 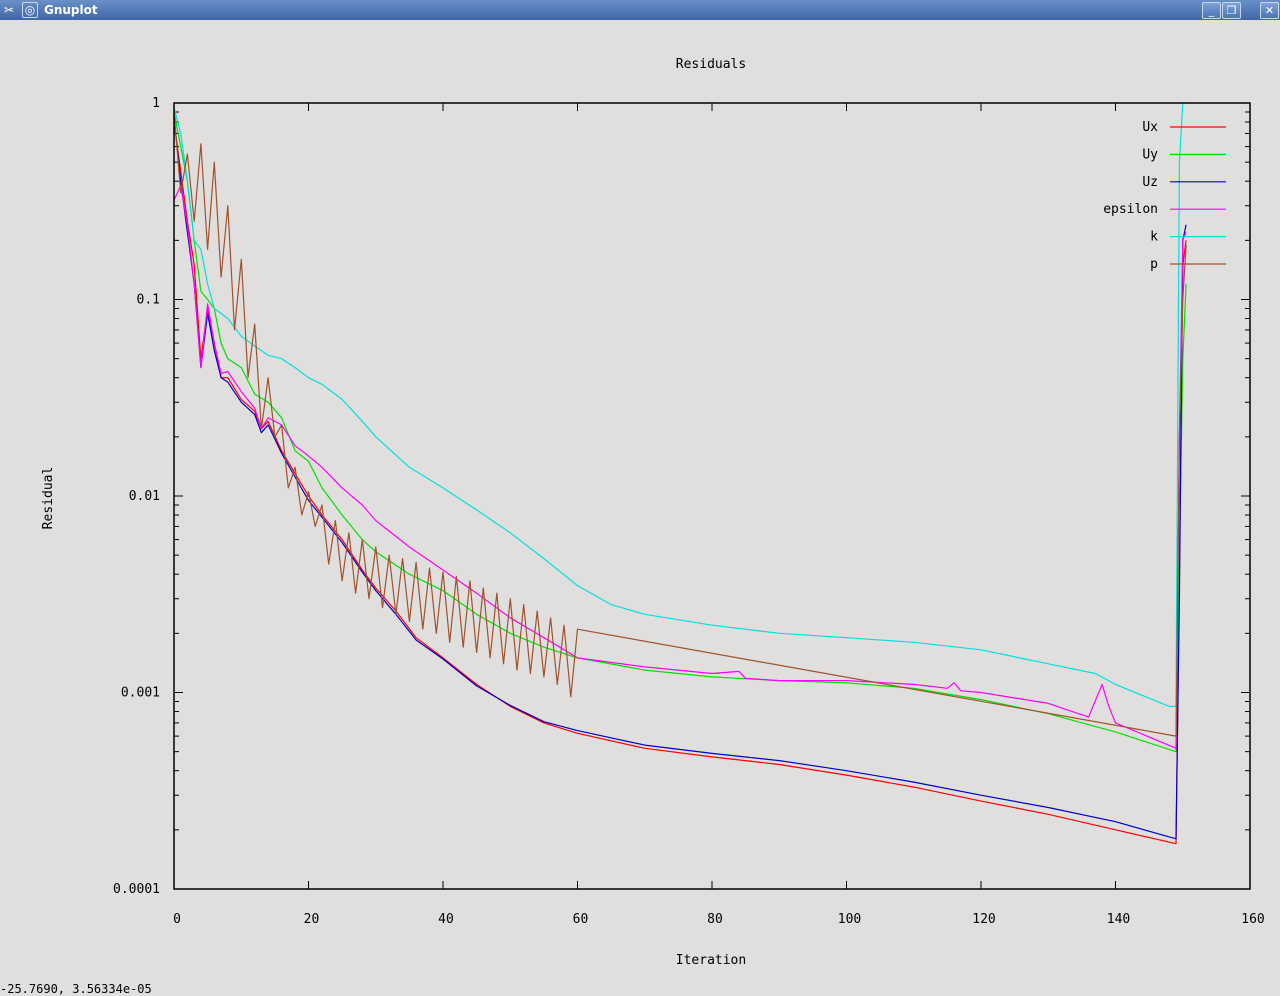 What do you see at coordinates (1154, 237) in the screenshot?
I see `legend-label-k: k` at bounding box center [1154, 237].